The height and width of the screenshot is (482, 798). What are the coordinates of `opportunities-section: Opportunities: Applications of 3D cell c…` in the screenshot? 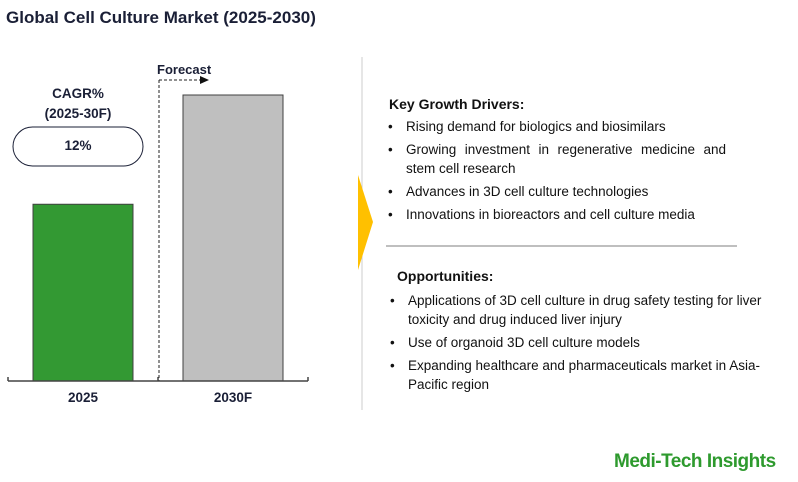 It's located at (578, 333).